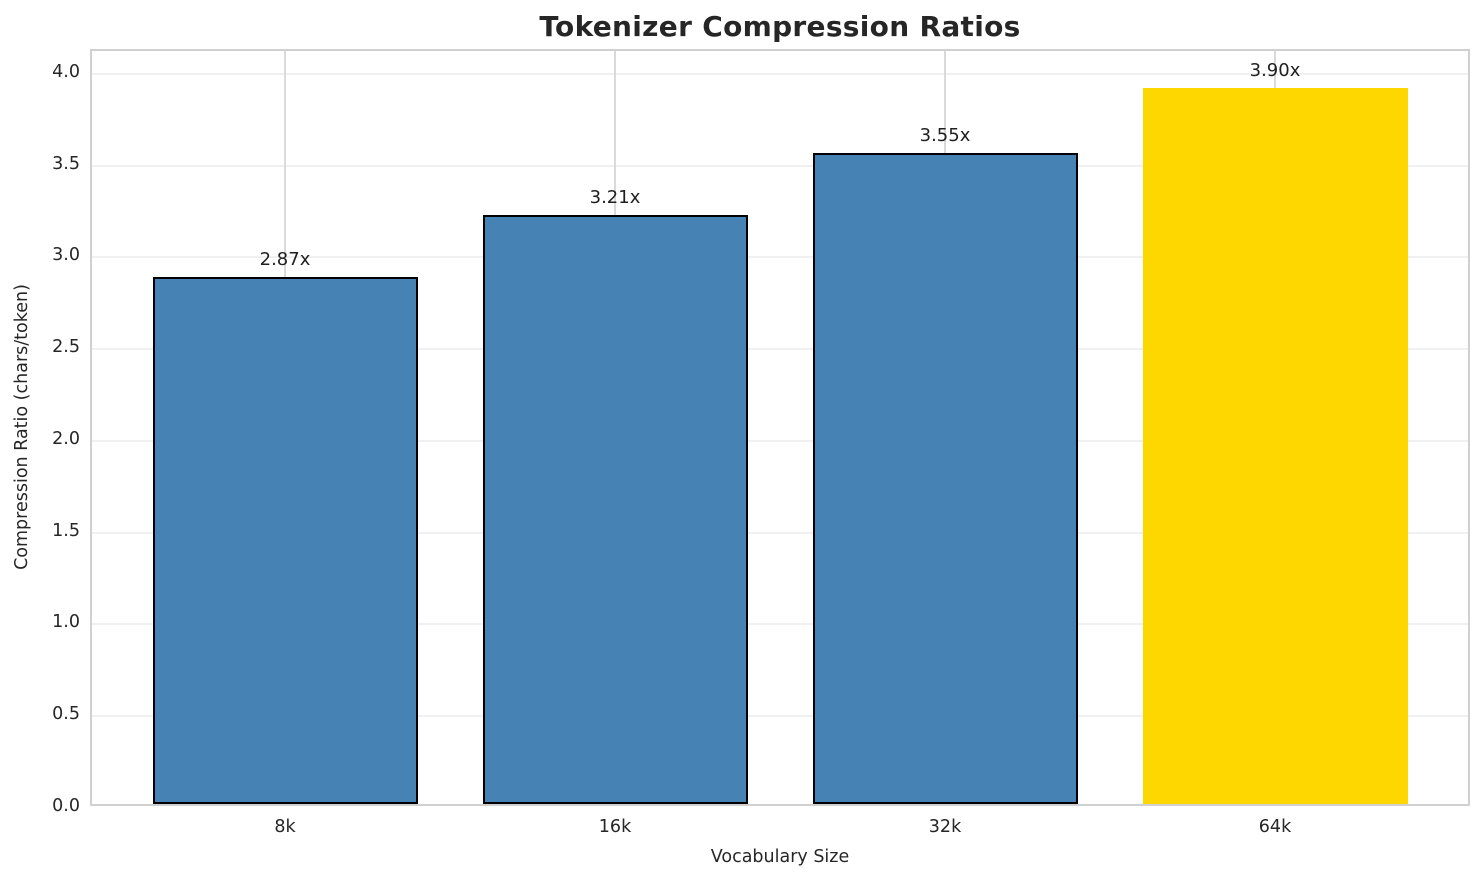 The height and width of the screenshot is (885, 1484). What do you see at coordinates (1275, 827) in the screenshot?
I see `x-tick-label: 64k` at bounding box center [1275, 827].